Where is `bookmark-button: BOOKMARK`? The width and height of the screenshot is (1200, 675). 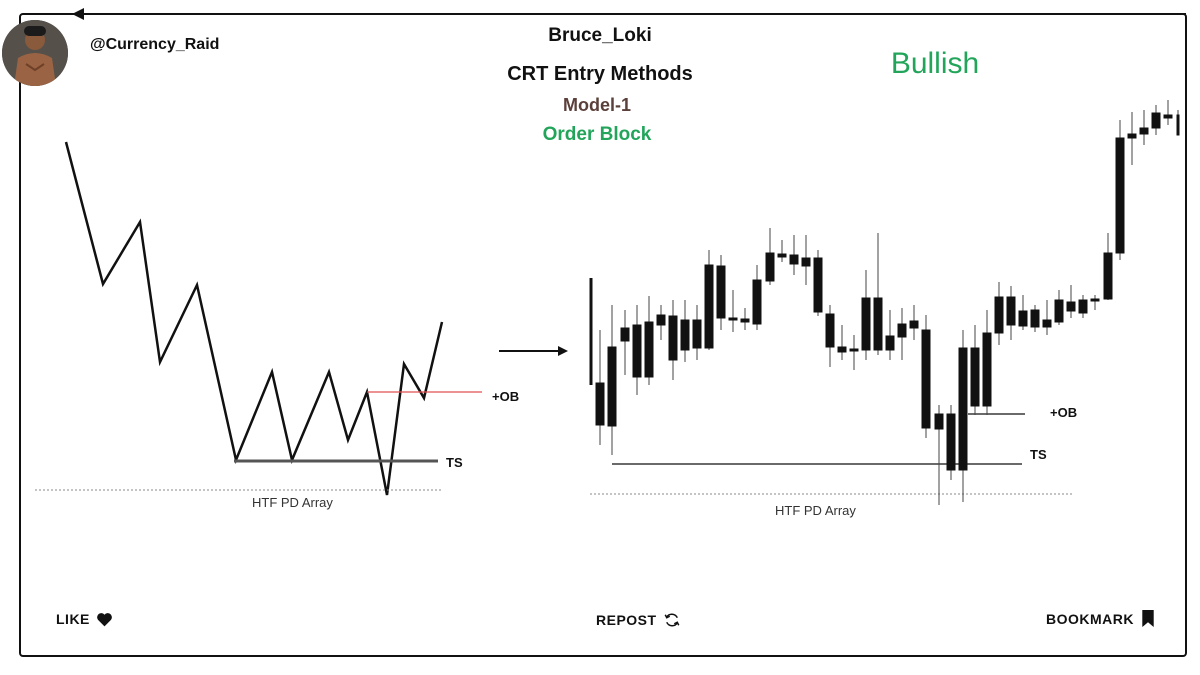 bookmark-button: BOOKMARK is located at coordinates (1101, 618).